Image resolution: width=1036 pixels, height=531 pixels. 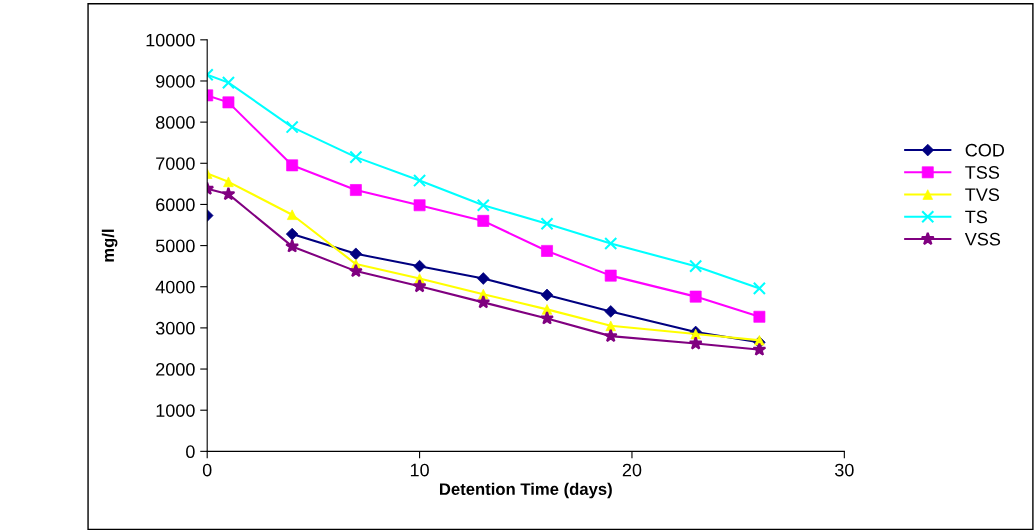 What do you see at coordinates (175, 163) in the screenshot?
I see `y-tick-label: 7000` at bounding box center [175, 163].